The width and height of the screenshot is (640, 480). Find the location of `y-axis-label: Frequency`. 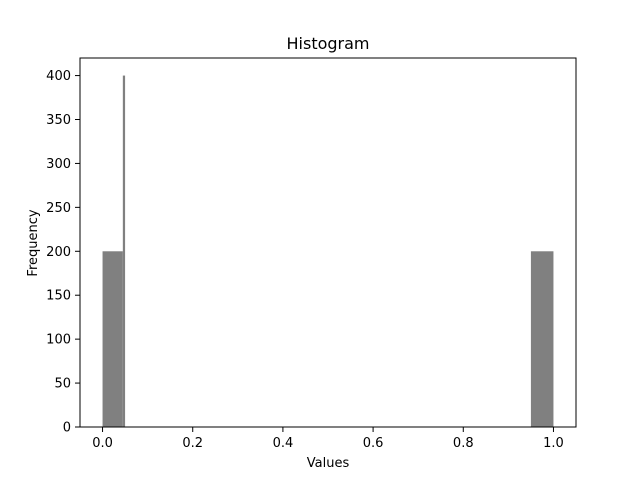

y-axis-label: Frequency is located at coordinates (33, 242).